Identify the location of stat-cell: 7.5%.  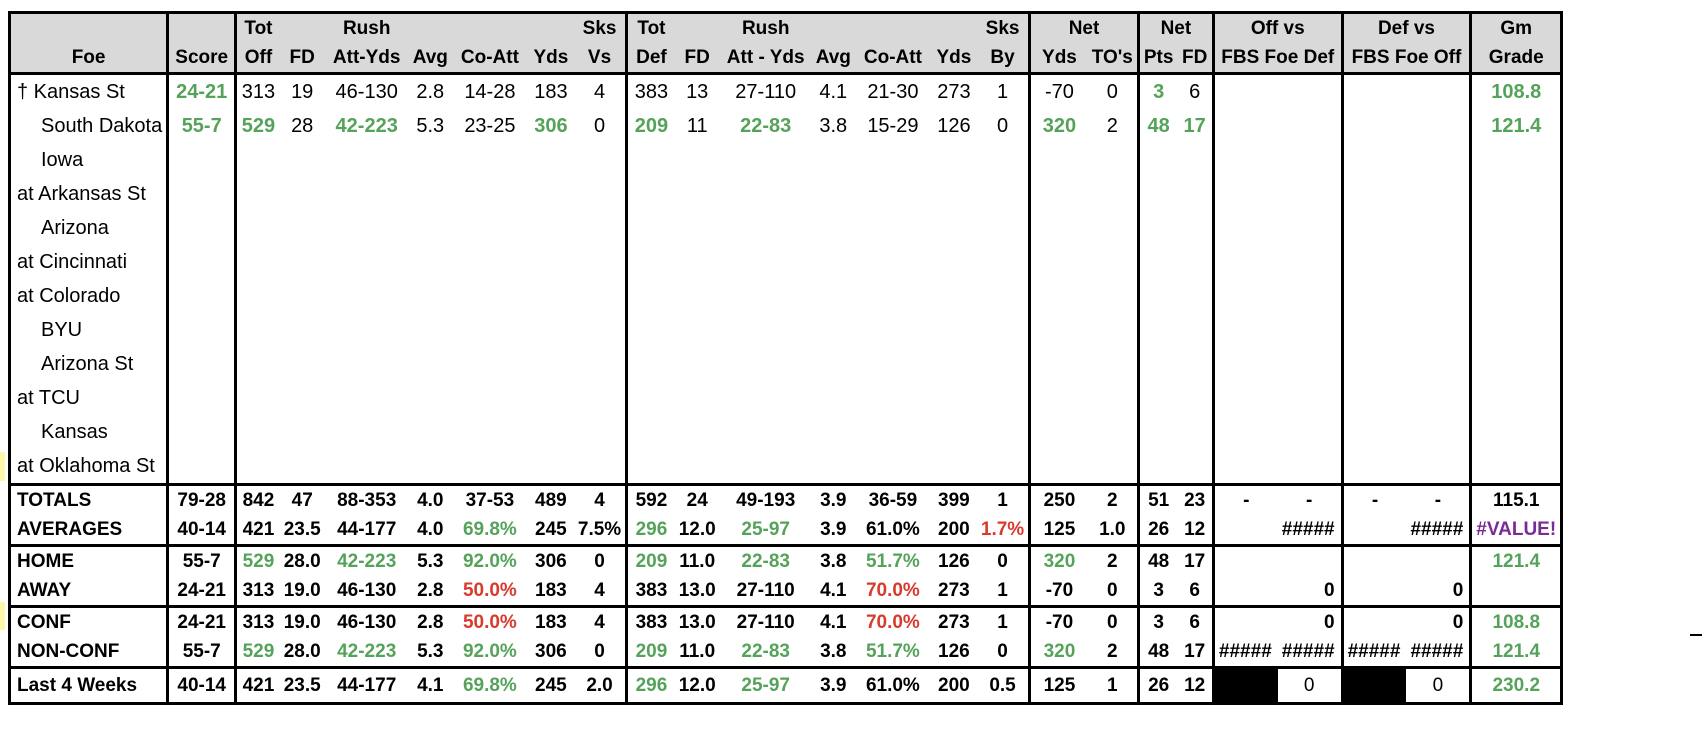
(601, 531).